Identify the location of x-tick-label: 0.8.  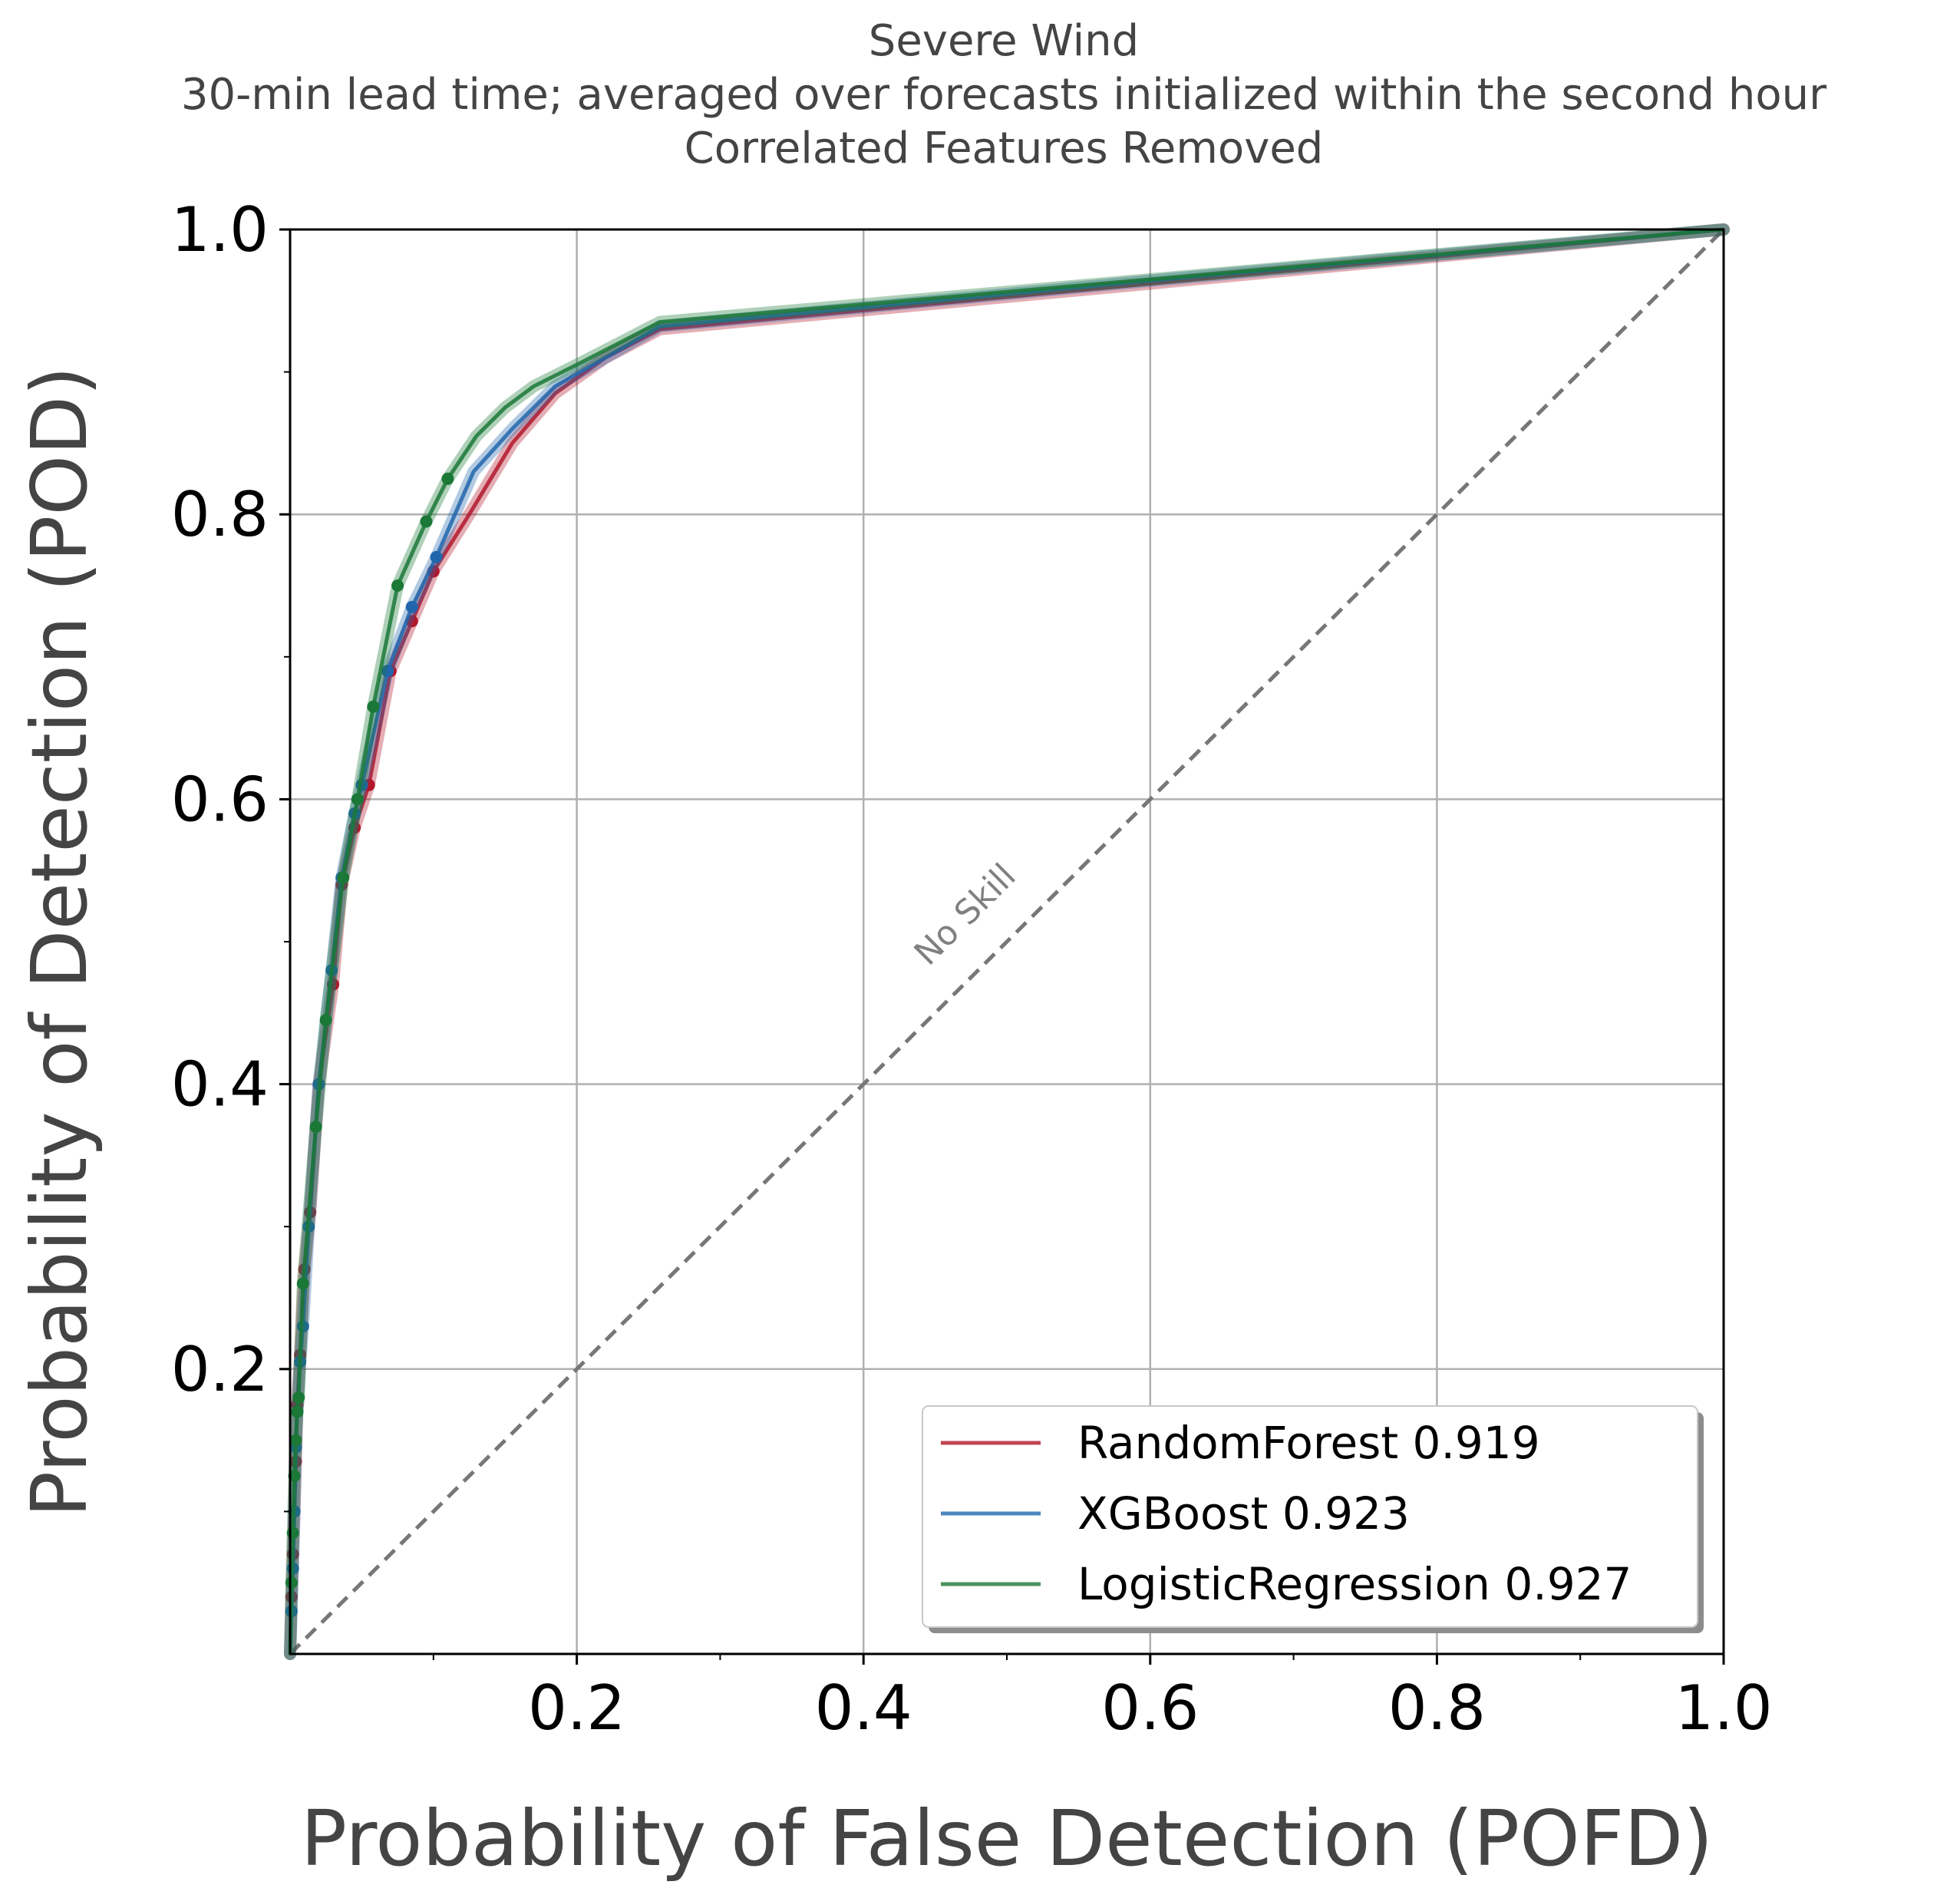
(1437, 1708).